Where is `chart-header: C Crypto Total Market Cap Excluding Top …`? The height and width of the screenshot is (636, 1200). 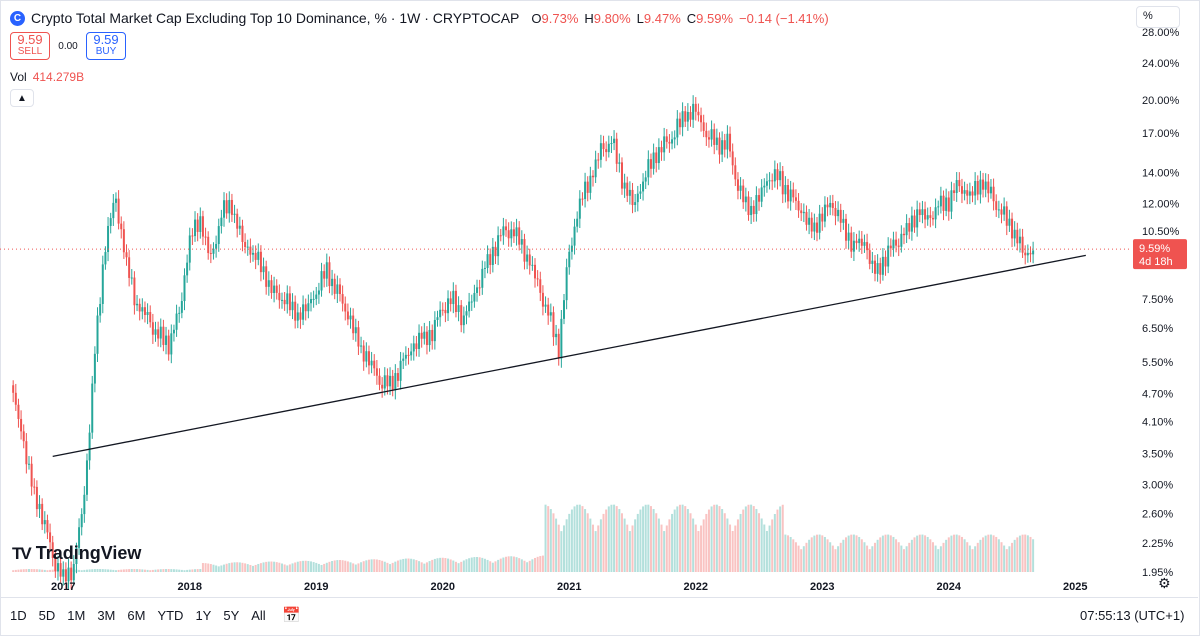
chart-header: C Crypto Total Market Cap Excluding Top … is located at coordinates (419, 18).